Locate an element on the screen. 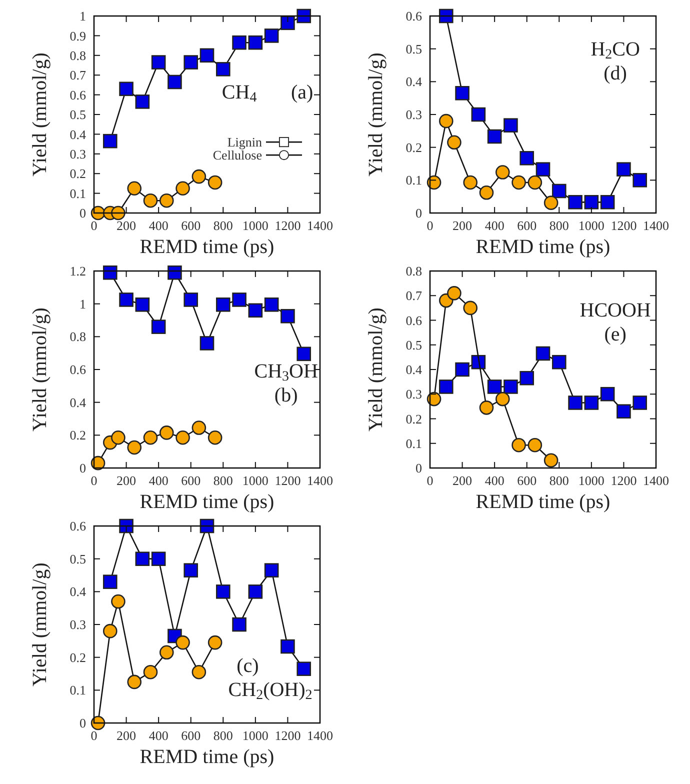 Image resolution: width=690 pixels, height=784 pixels. annotation: CH$_{2}$(OH)$_{2}$ is located at coordinates (270, 690).